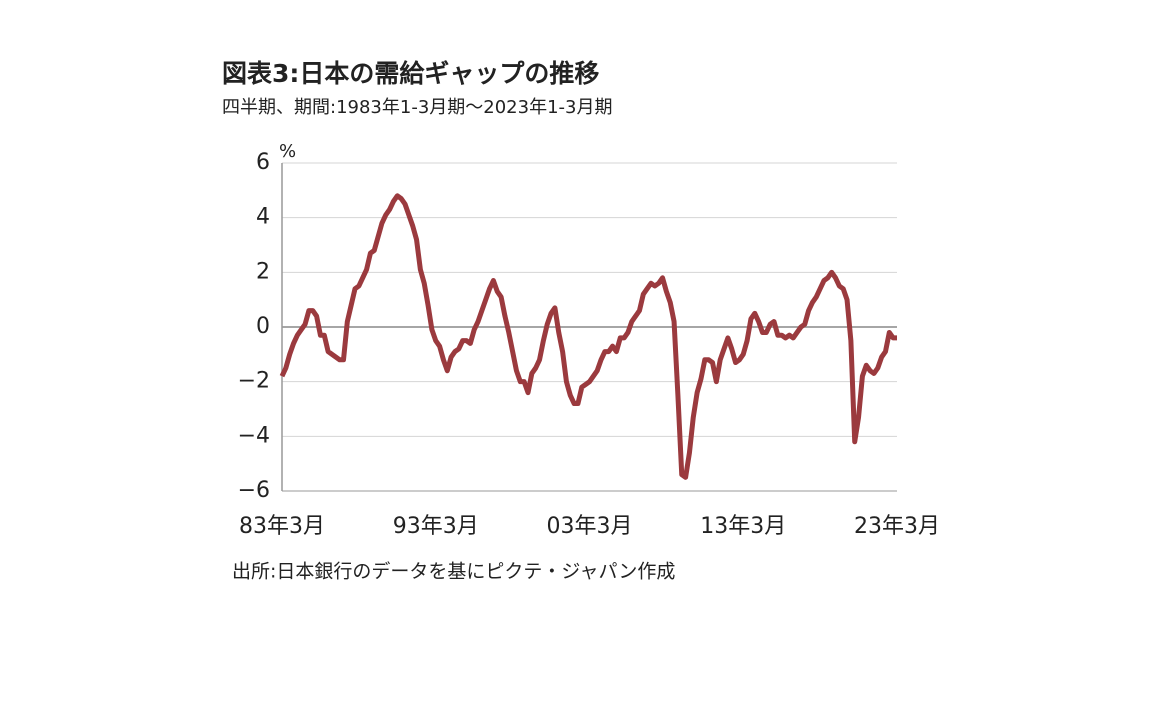  I want to click on y-tick-label: 2, so click(263, 271).